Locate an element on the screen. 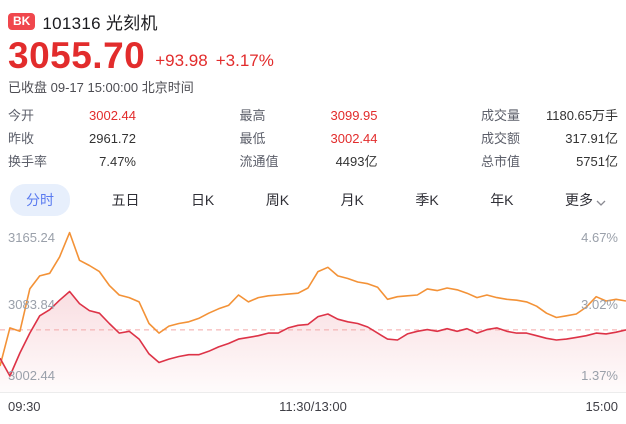 This screenshot has width=626, height=424. stats-column-3: 成交量 1180.65万手 成交额 317.91亿 总市值 5751亿 is located at coordinates (549, 138).